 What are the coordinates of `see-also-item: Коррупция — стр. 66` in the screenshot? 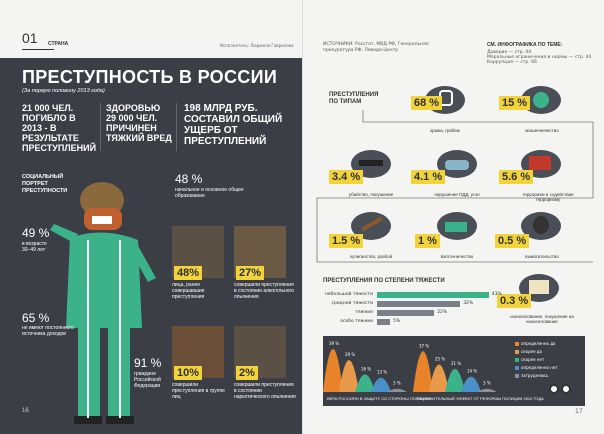 It's located at (512, 62).